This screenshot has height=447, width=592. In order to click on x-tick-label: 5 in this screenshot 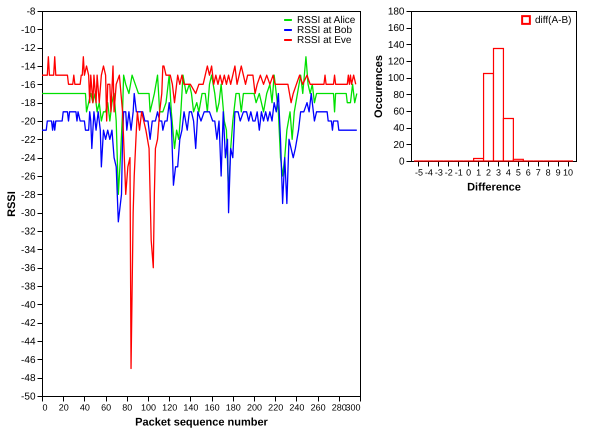, I will do `click(518, 173)`.